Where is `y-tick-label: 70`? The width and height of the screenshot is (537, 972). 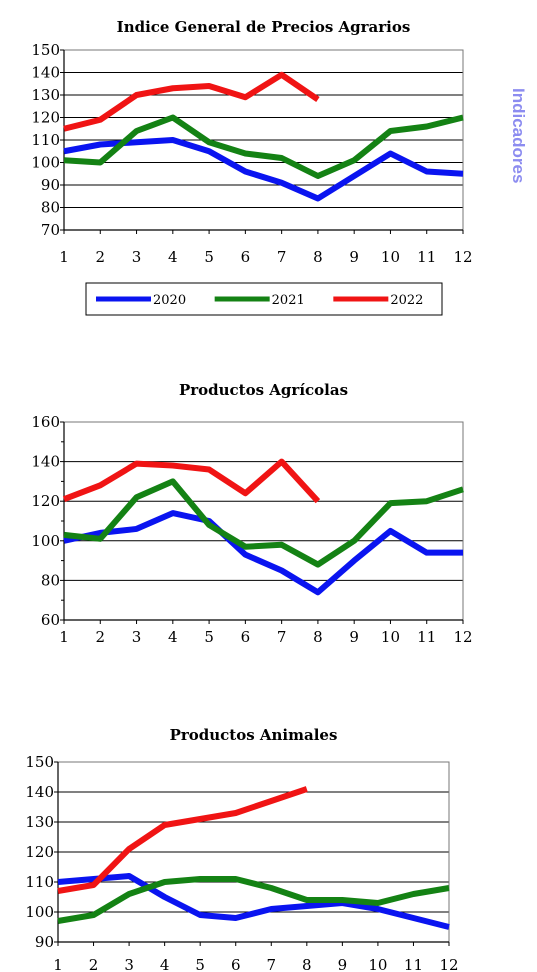 y-tick-label: 70 is located at coordinates (50, 230).